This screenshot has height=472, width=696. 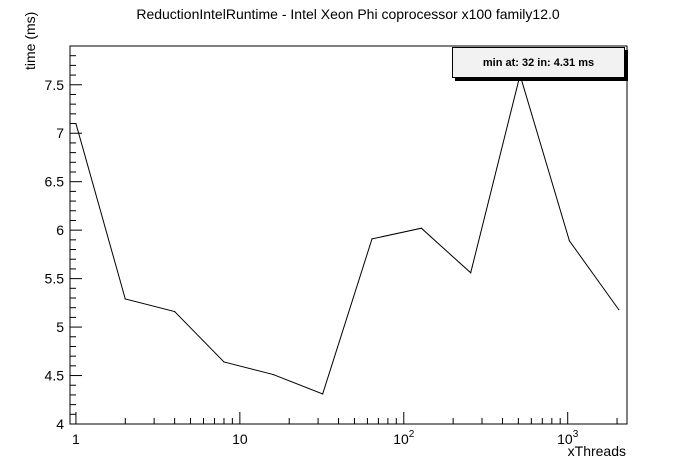 What do you see at coordinates (404, 438) in the screenshot?
I see `x-tick-label: 102` at bounding box center [404, 438].